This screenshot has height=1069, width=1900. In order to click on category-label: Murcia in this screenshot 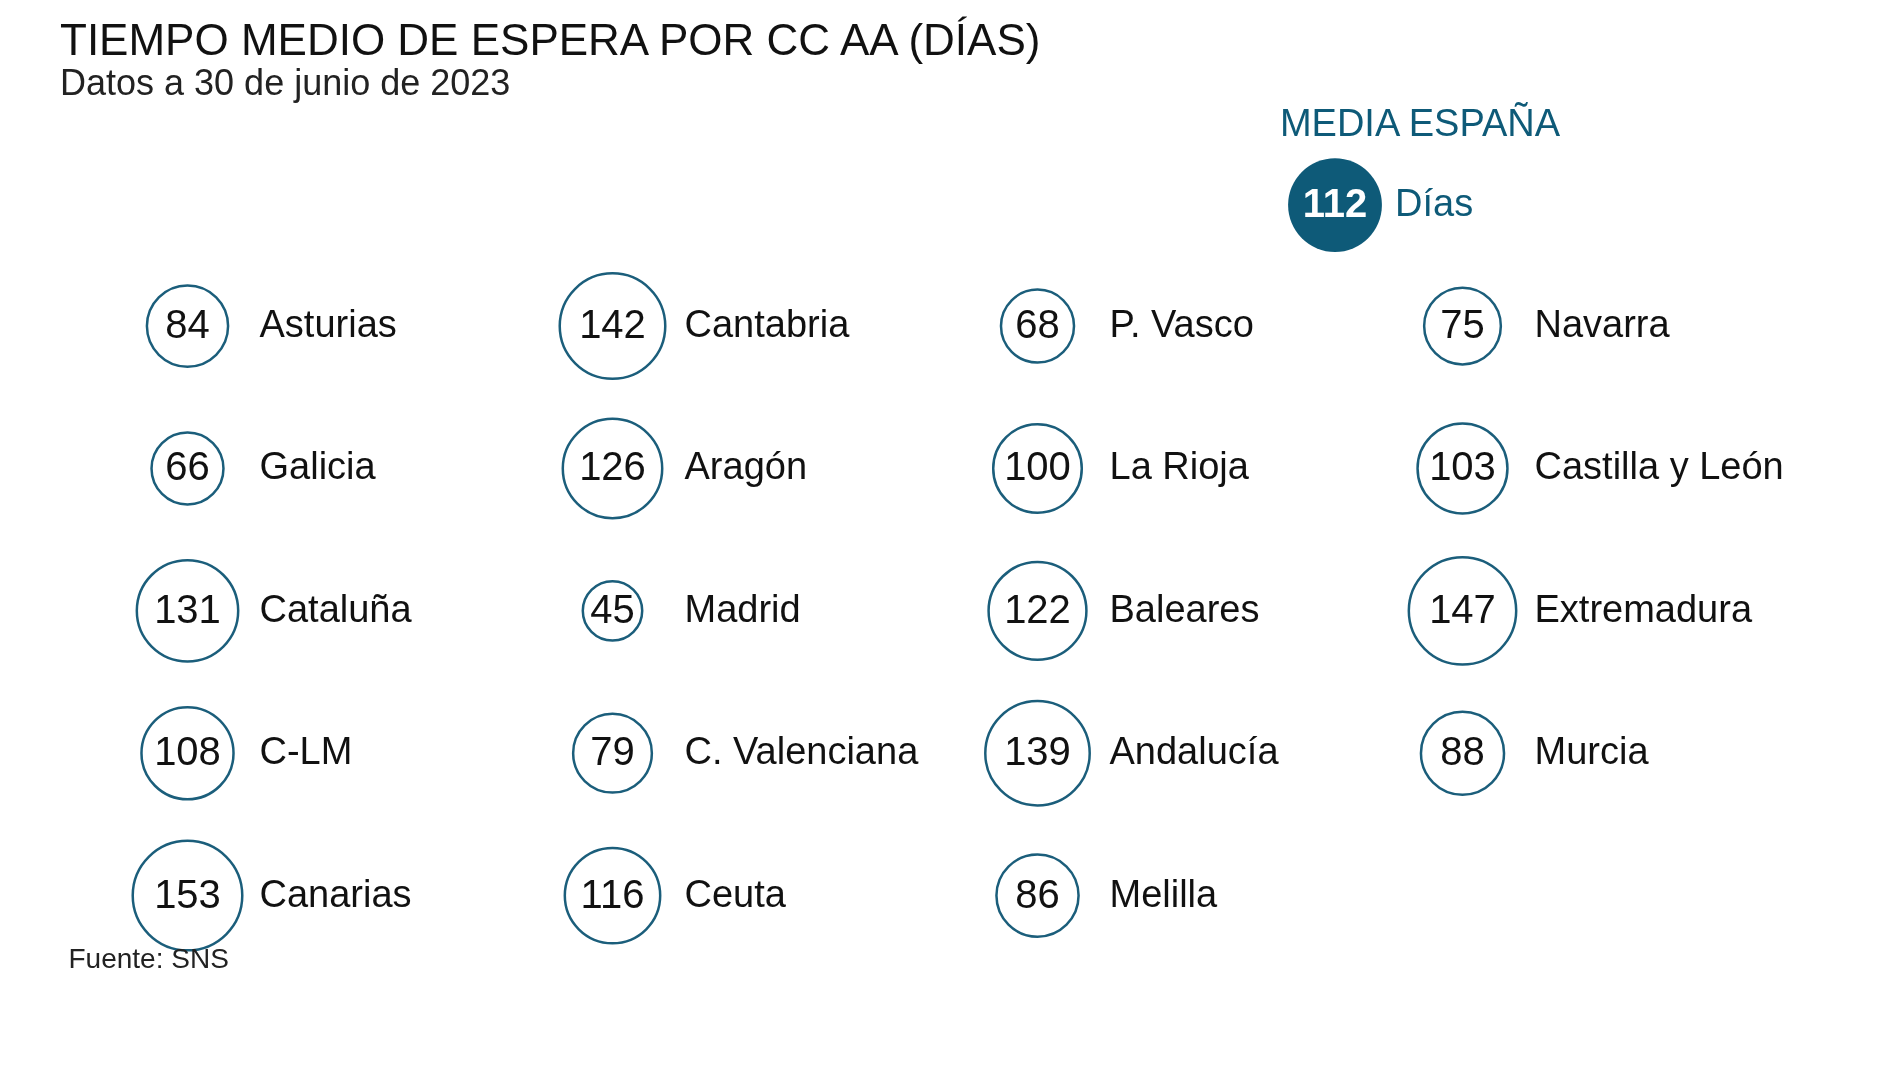, I will do `click(1592, 751)`.